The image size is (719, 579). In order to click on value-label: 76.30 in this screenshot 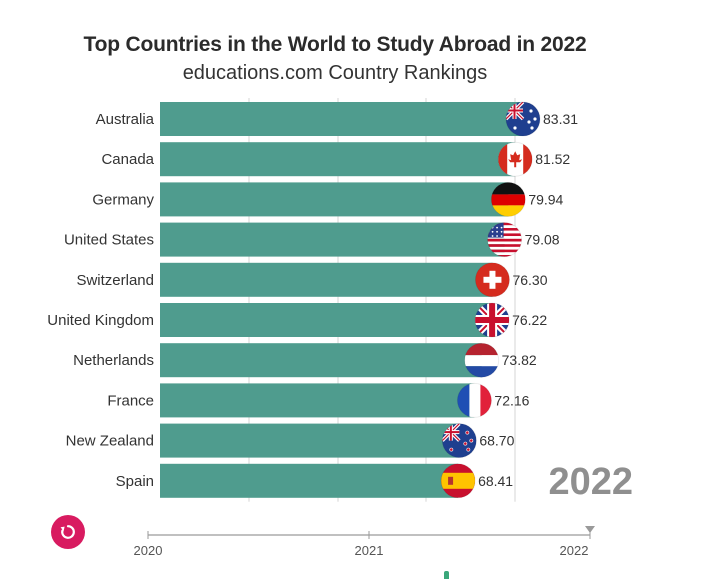, I will do `click(529, 280)`.